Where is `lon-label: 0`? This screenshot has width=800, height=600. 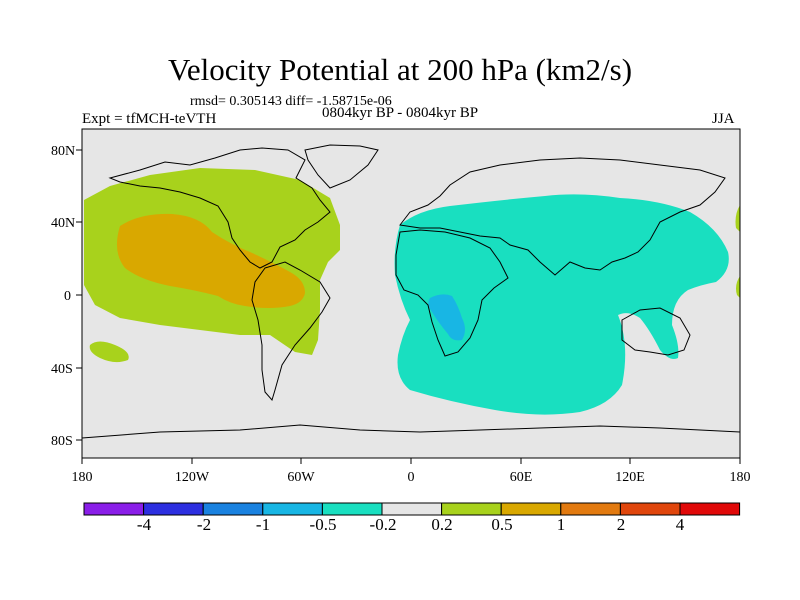 lon-label: 0 is located at coordinates (411, 477).